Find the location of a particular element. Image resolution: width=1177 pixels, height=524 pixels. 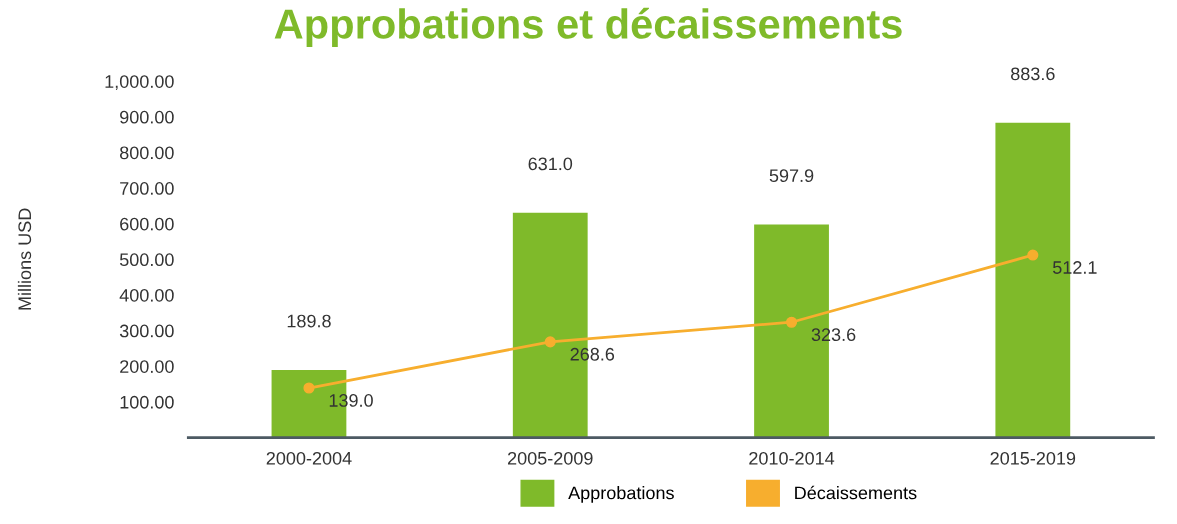

y-tick-label: 300.00 is located at coordinates (146, 331).